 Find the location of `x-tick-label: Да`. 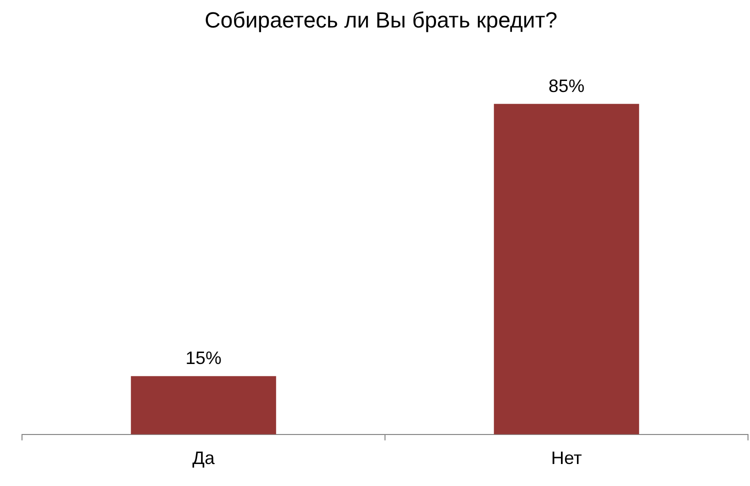

x-tick-label: Да is located at coordinates (204, 458).